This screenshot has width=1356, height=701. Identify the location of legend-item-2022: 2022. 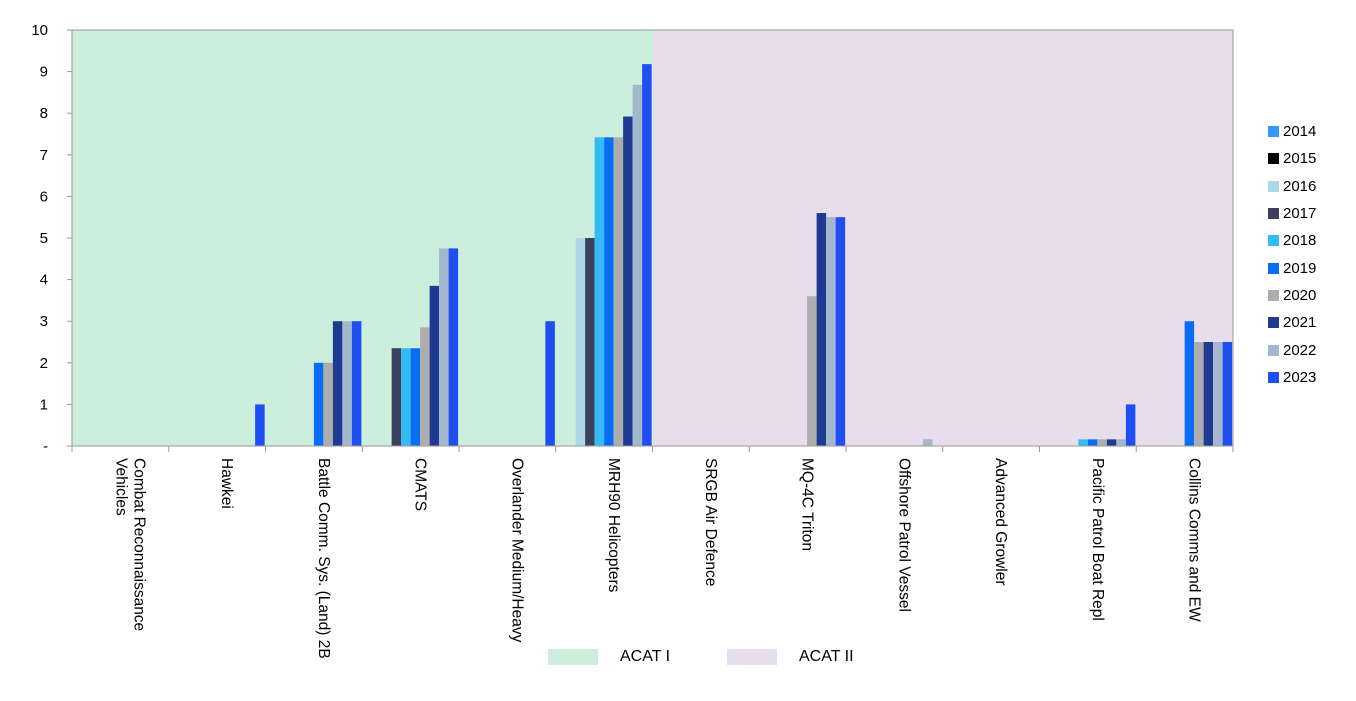
(1292, 349).